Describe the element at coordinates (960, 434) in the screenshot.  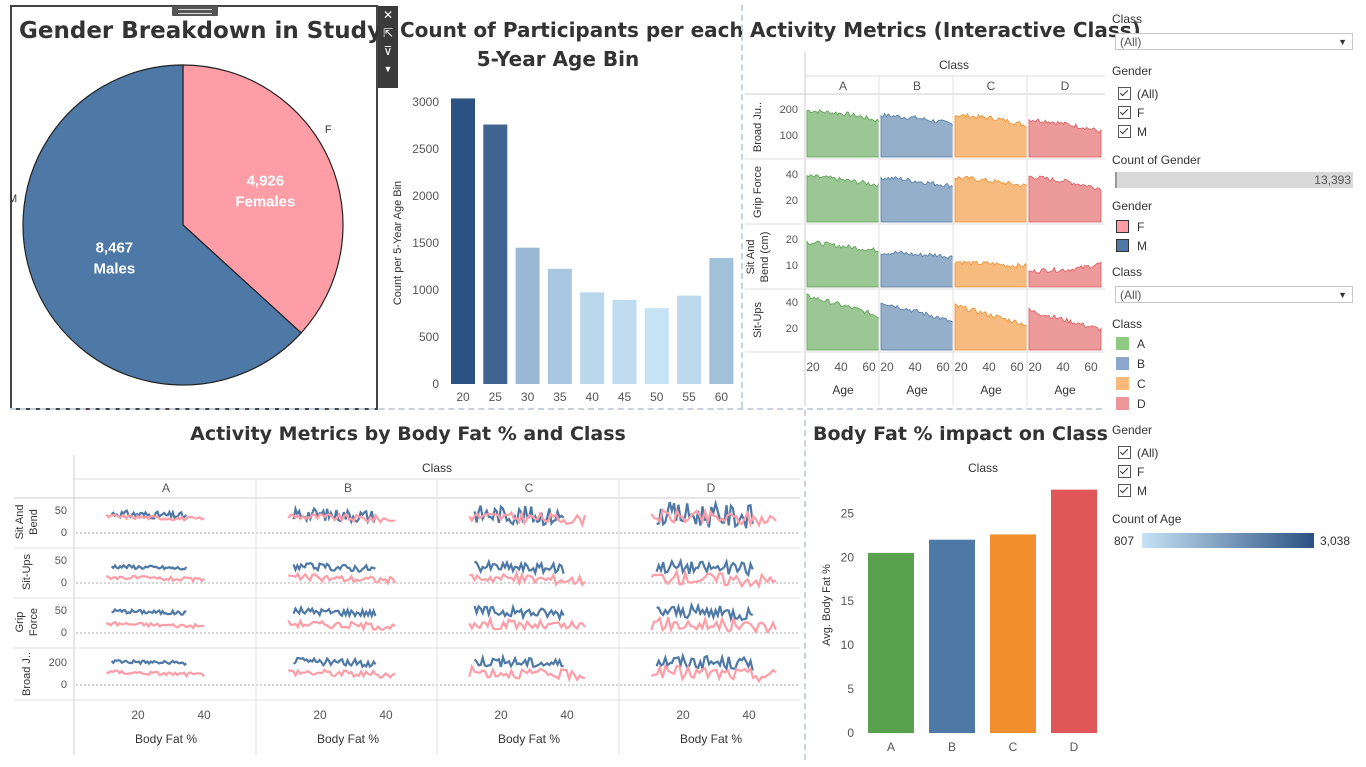
I see `bodyfat-impact-title: Body Fat % impact on Class` at that location.